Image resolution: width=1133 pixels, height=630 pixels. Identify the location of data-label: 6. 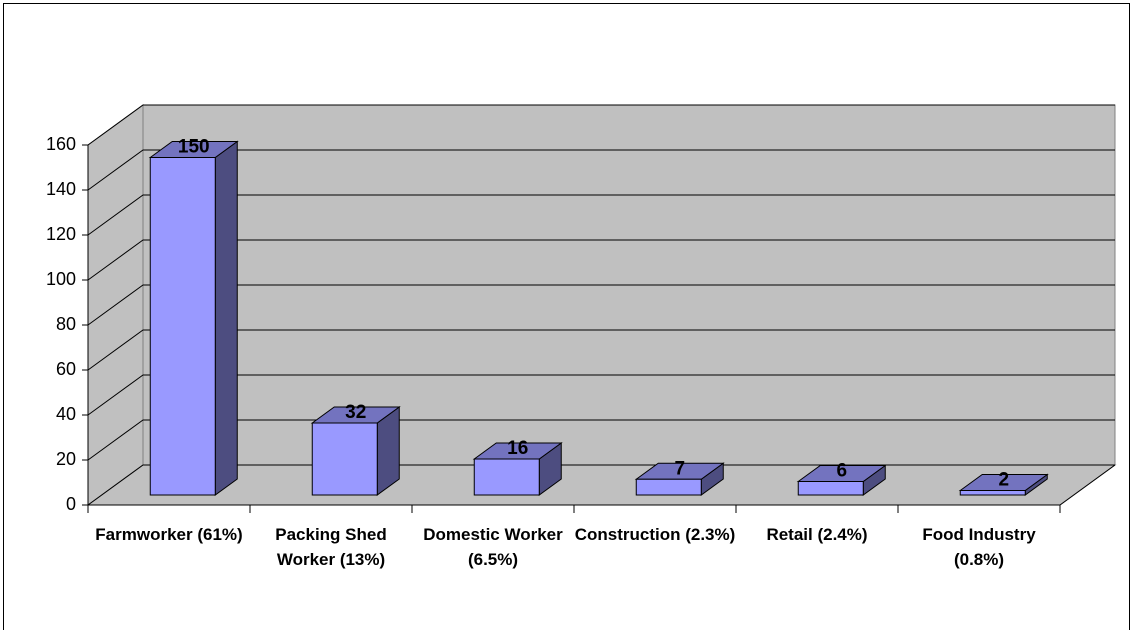
(841, 471).